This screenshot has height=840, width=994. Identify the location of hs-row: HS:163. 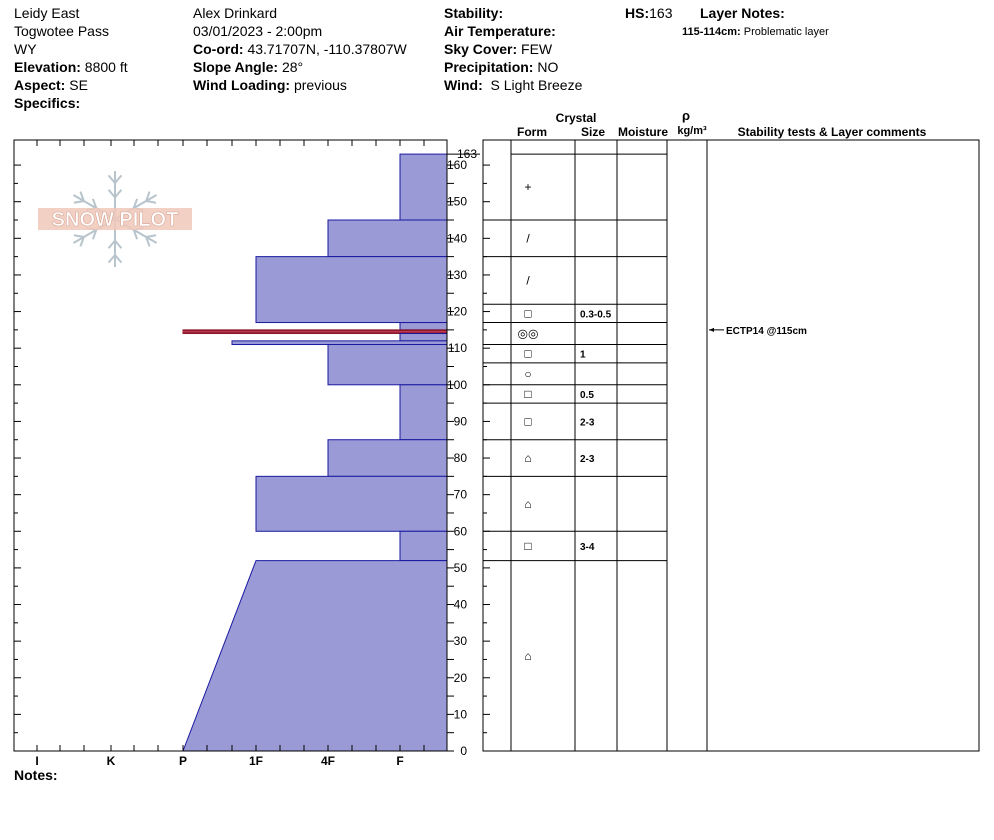
(648, 13).